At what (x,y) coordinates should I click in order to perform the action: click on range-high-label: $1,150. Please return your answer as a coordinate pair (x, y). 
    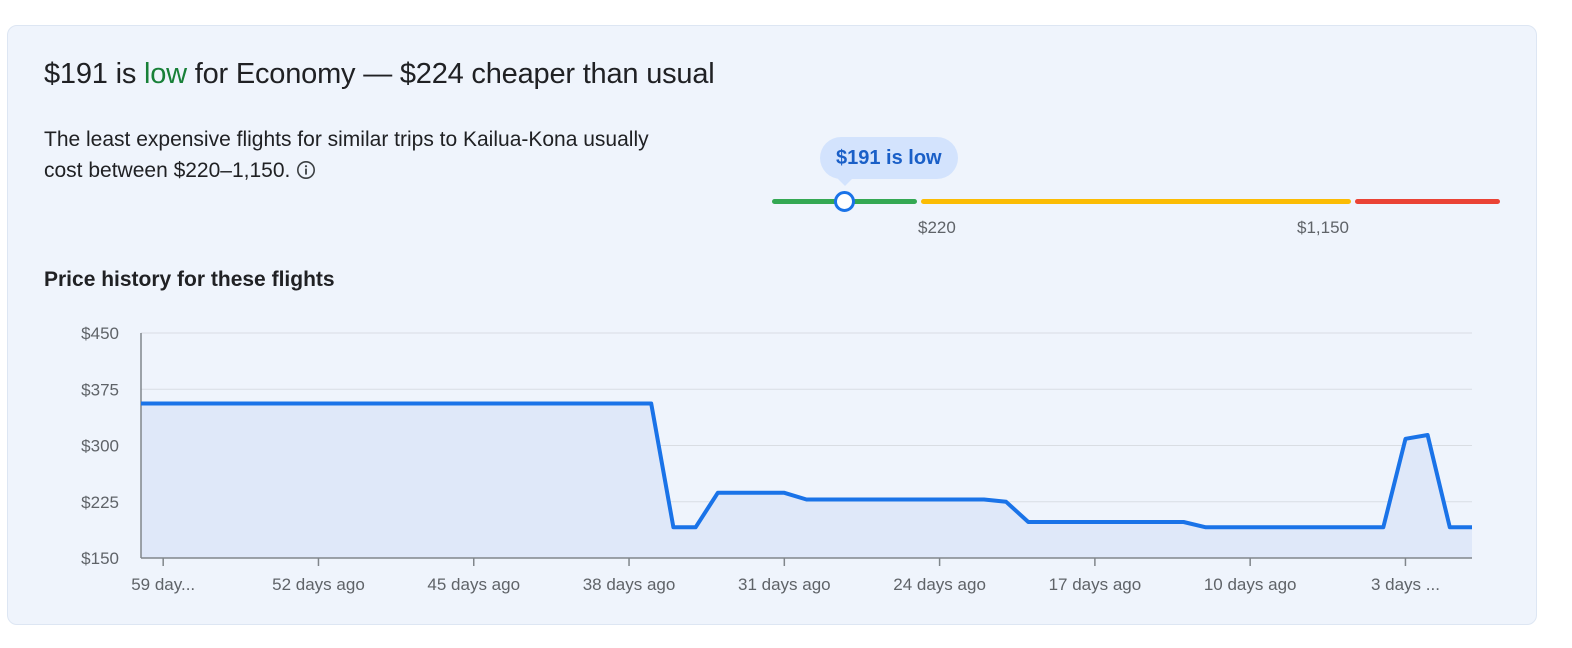
    Looking at the image, I should click on (1323, 227).